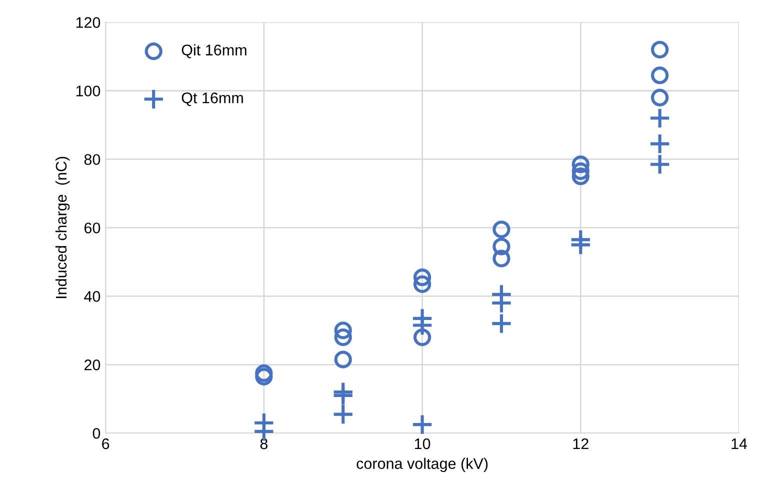 This screenshot has width=782, height=495. Describe the element at coordinates (106, 444) in the screenshot. I see `x-tick-label: 6` at that location.